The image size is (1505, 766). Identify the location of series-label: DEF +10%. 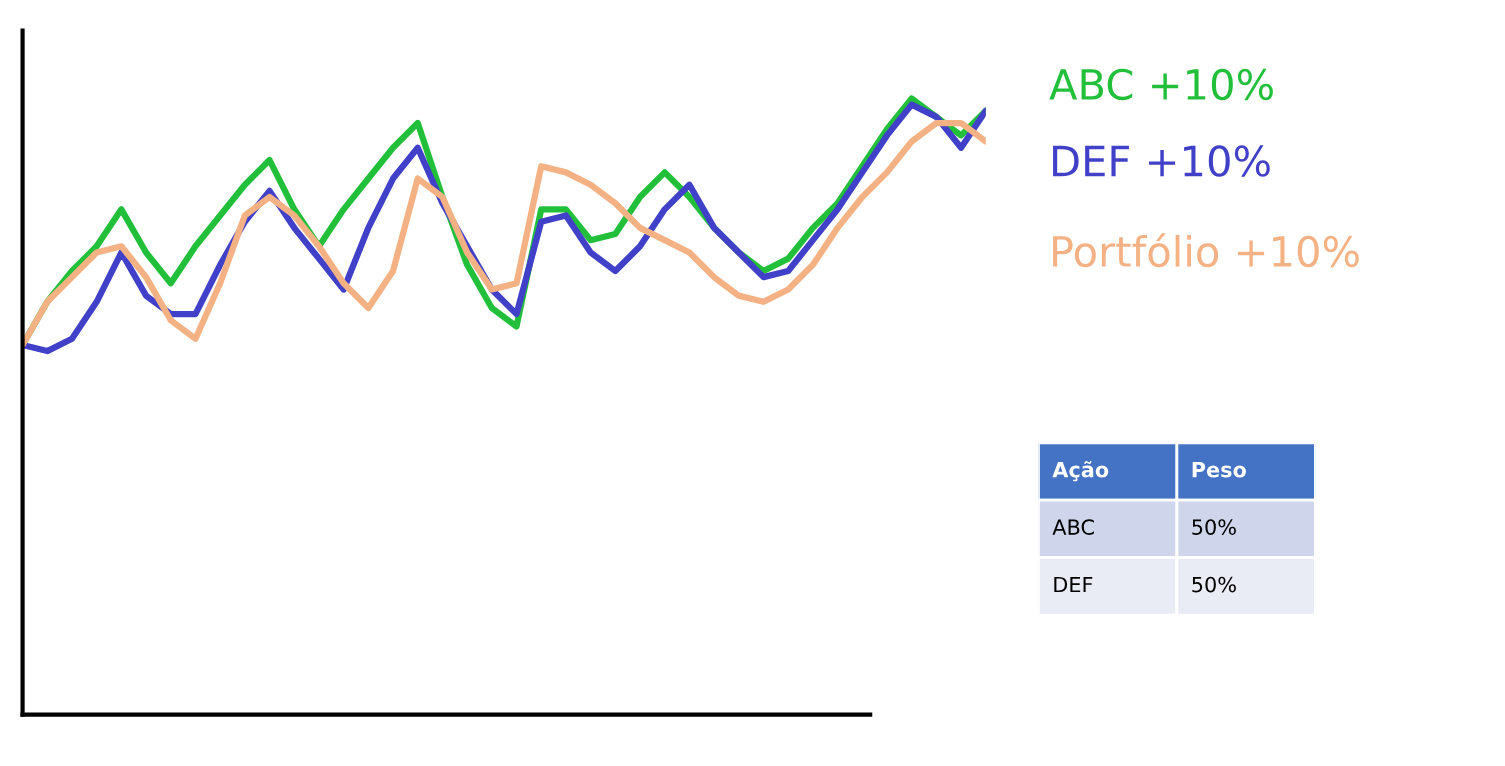
(1161, 161).